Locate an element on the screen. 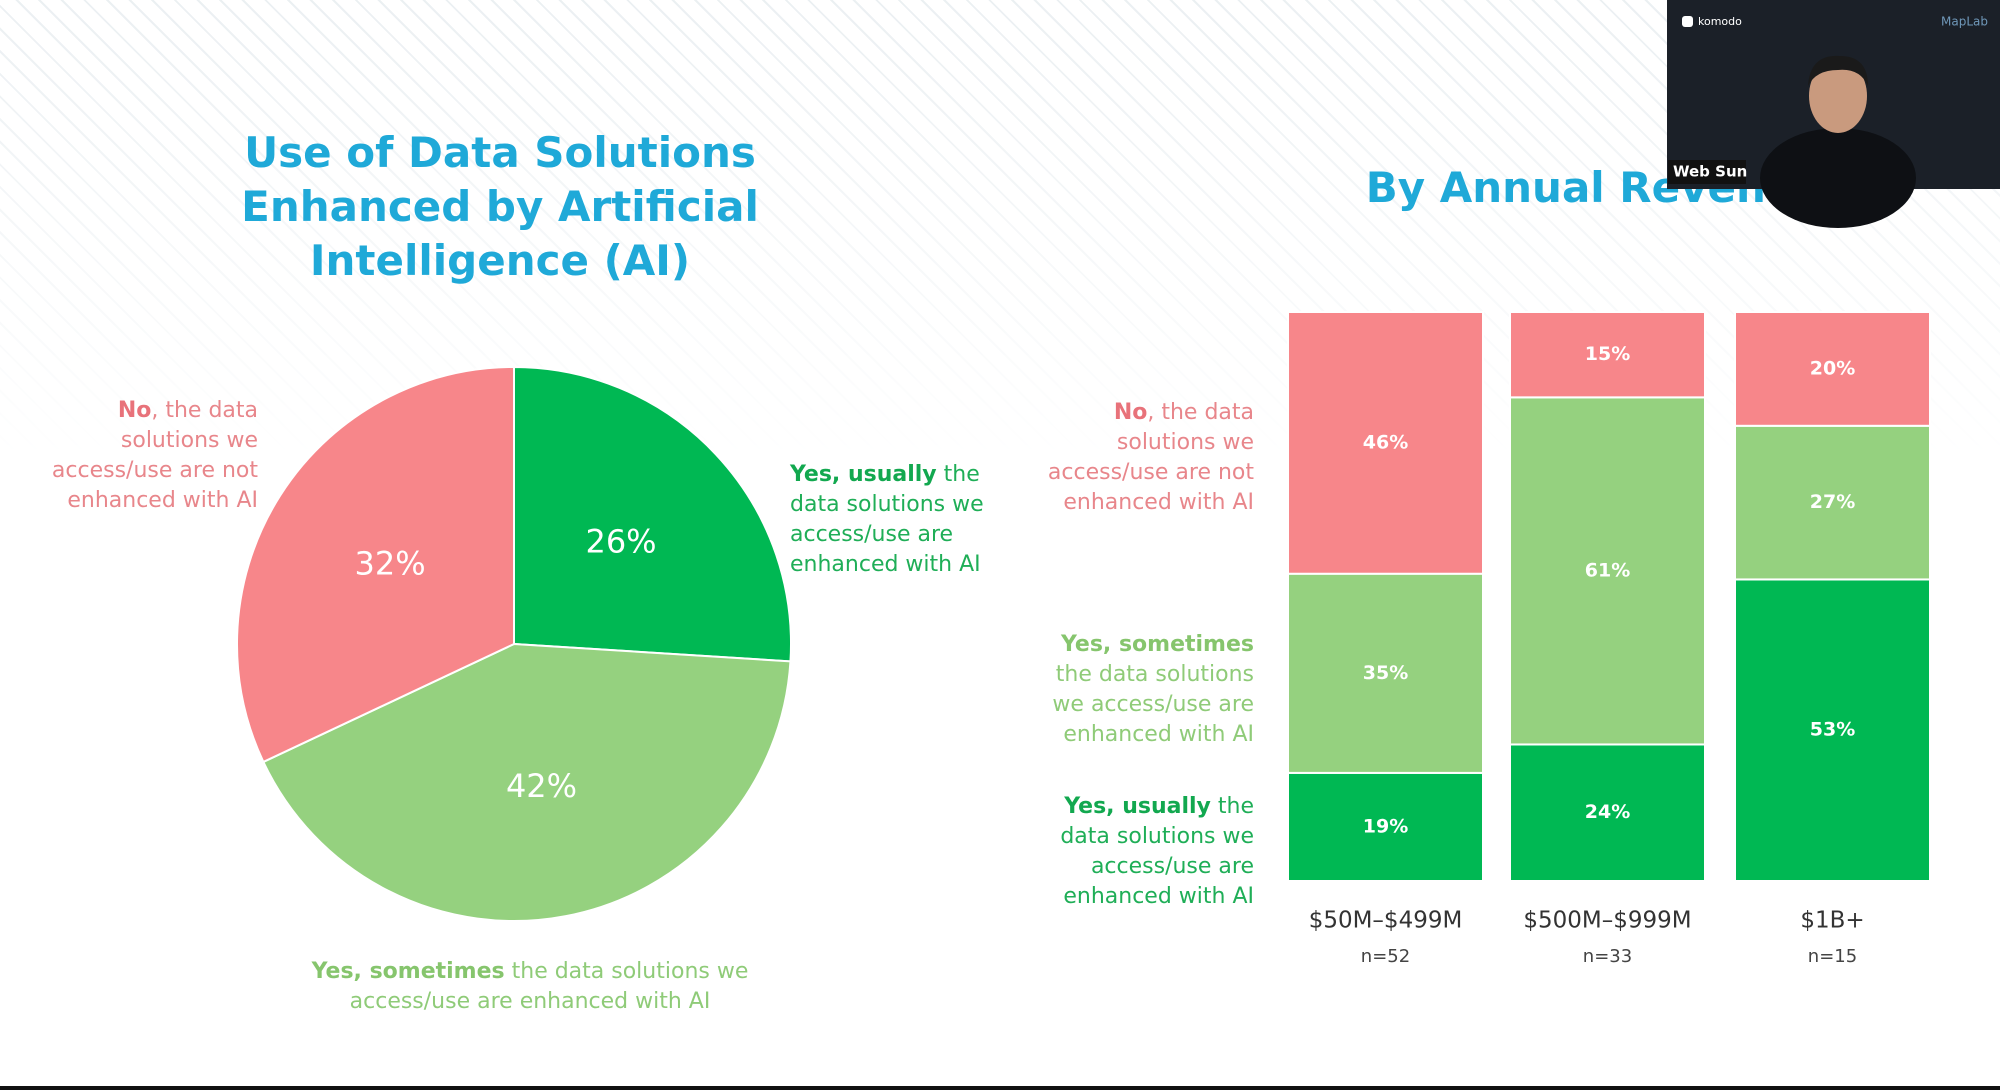 This screenshot has width=2000, height=1090. slice-label: 32% is located at coordinates (389, 563).